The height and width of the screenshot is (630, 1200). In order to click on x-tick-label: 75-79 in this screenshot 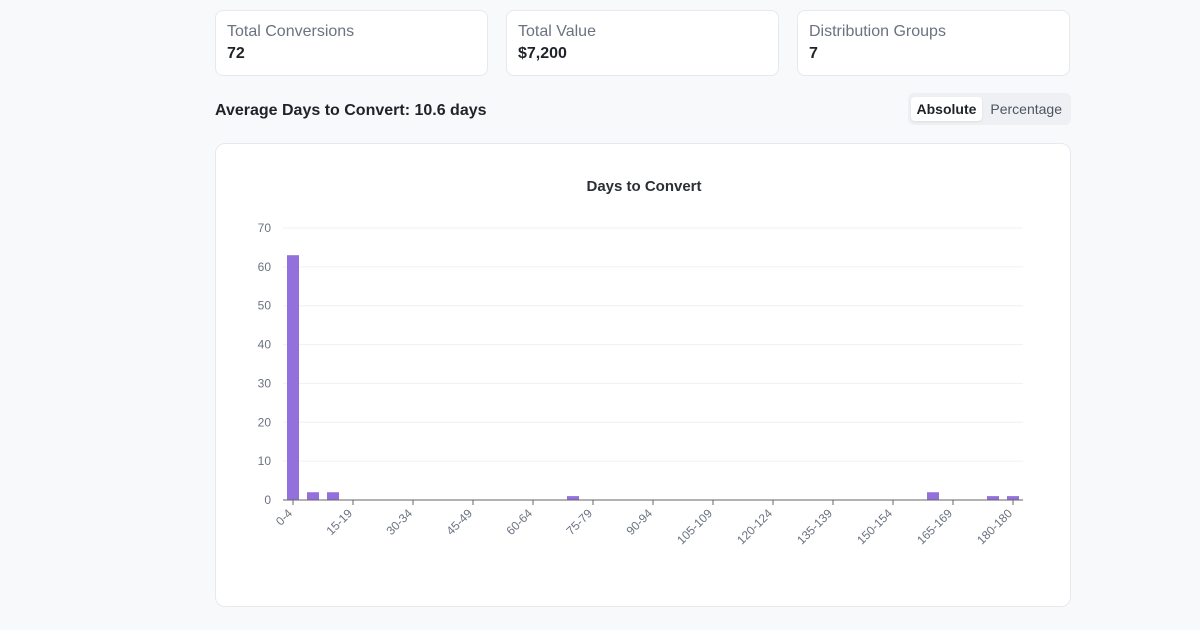, I will do `click(580, 522)`.